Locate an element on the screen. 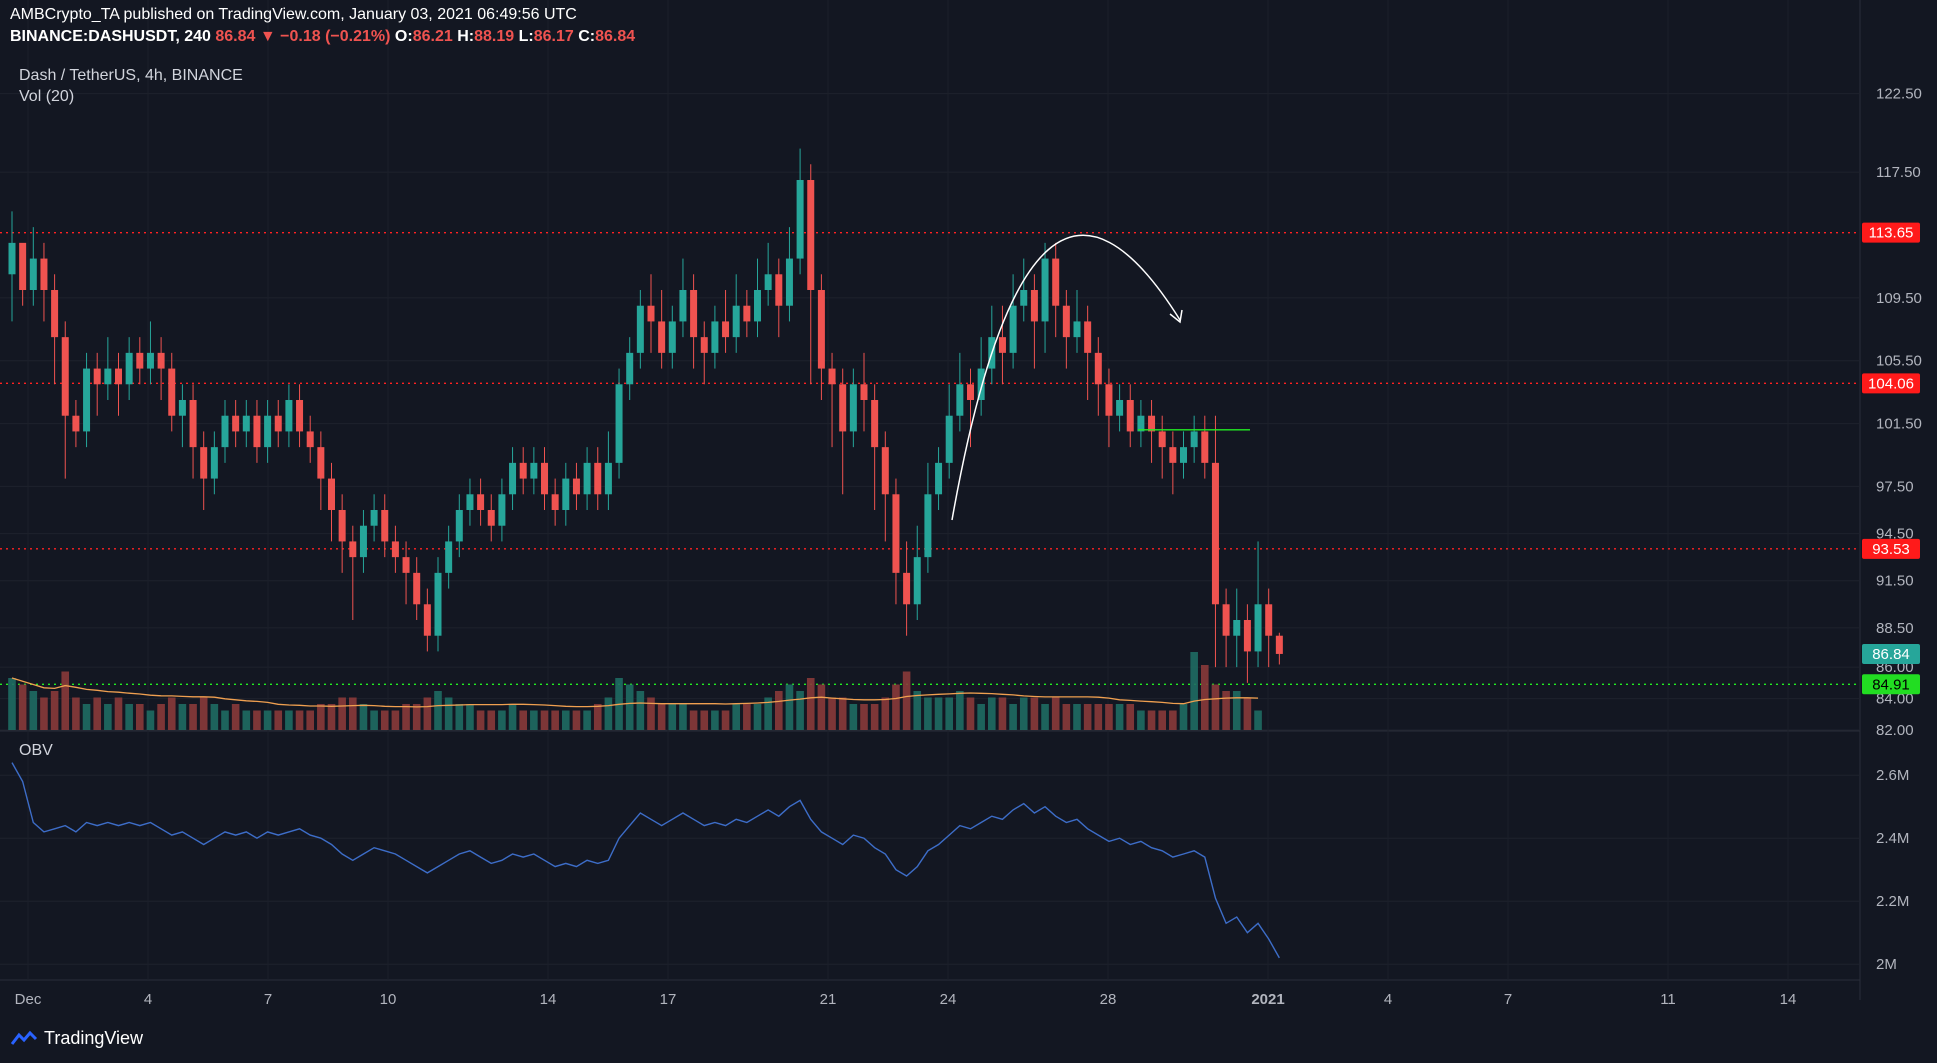  level-price-tag is located at coordinates (1891, 548).